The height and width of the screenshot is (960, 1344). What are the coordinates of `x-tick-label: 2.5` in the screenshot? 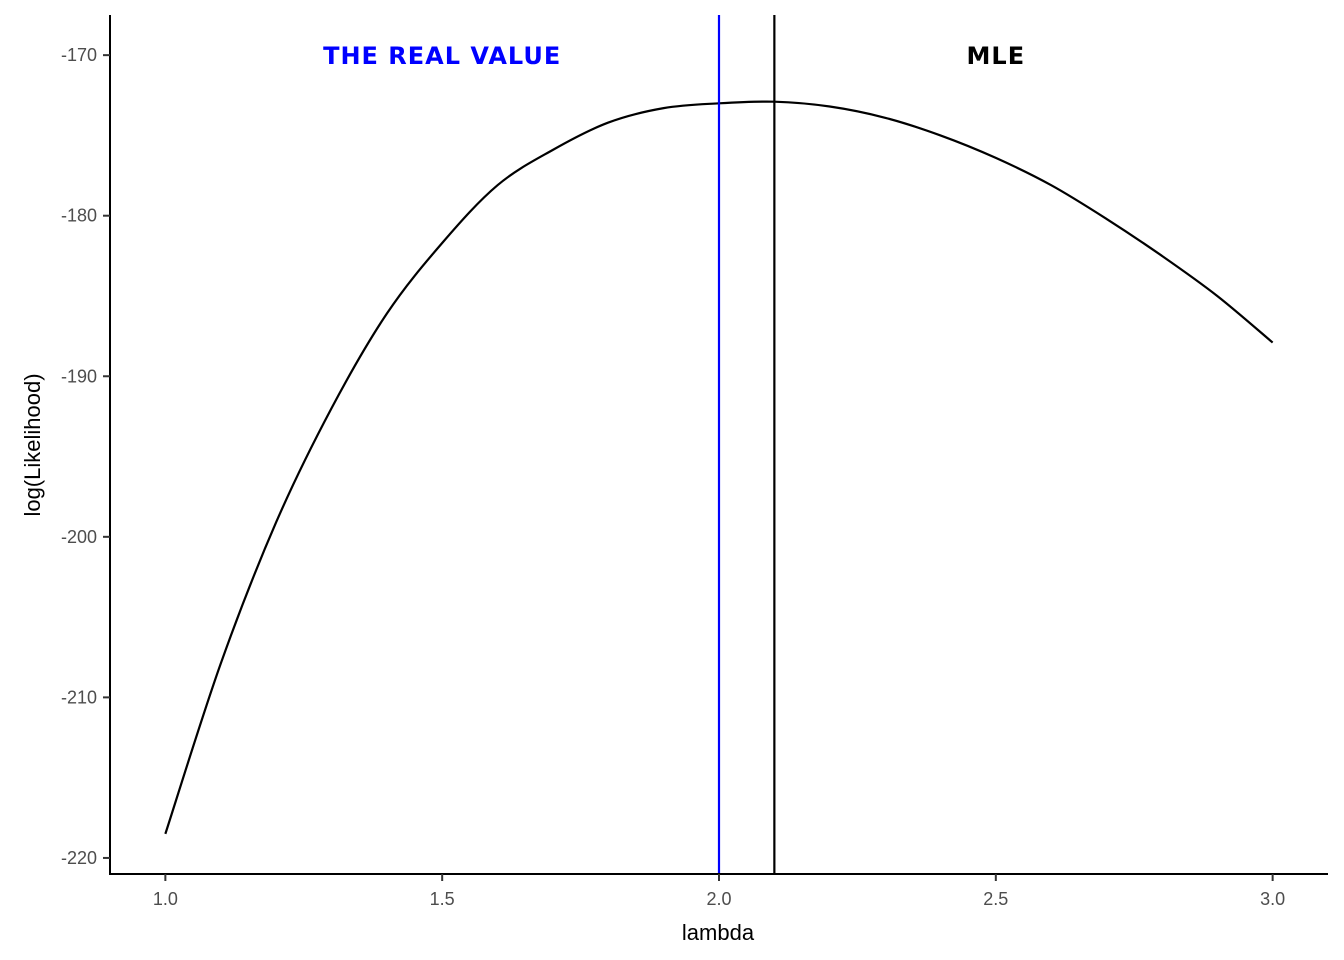 It's located at (995, 899).